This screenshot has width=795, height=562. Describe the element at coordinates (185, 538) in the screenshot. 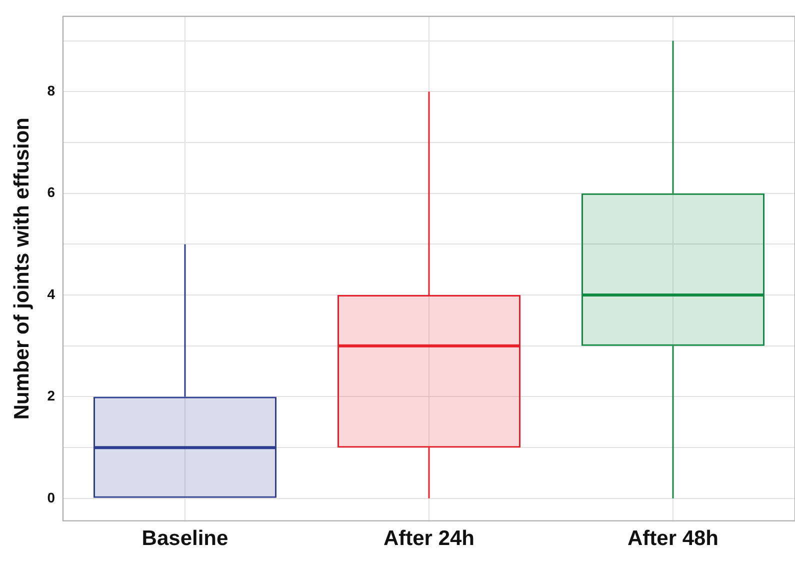

I see `x-tick-label: Baseline` at that location.